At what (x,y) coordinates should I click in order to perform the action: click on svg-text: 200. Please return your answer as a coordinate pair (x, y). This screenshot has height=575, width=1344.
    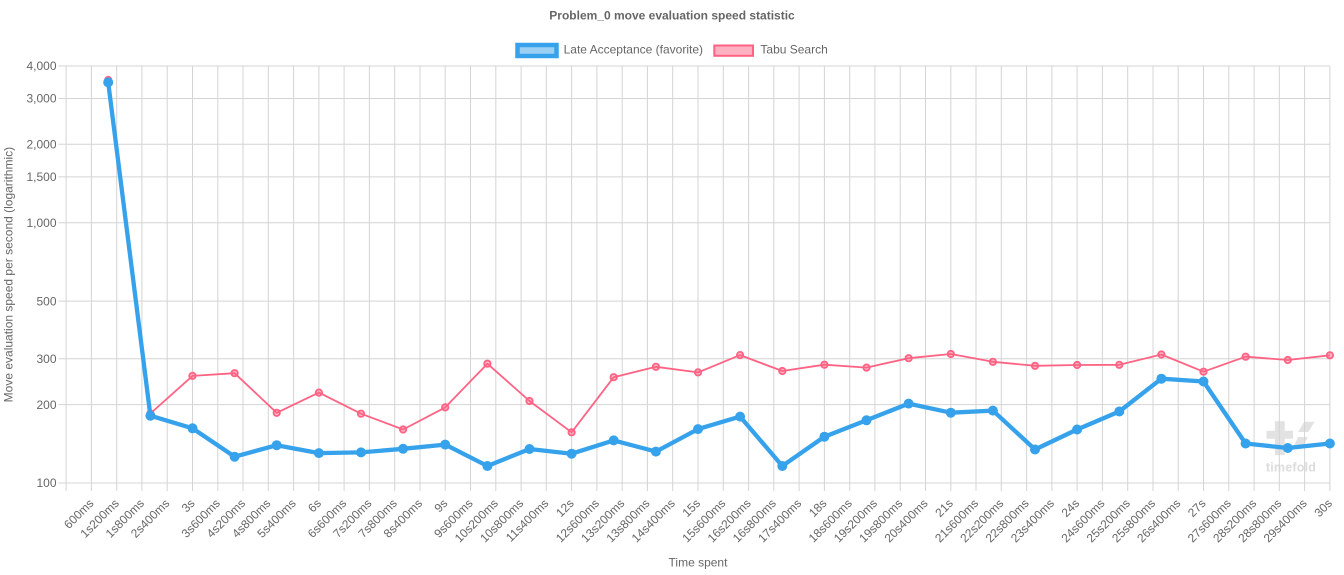
    Looking at the image, I should click on (46, 405).